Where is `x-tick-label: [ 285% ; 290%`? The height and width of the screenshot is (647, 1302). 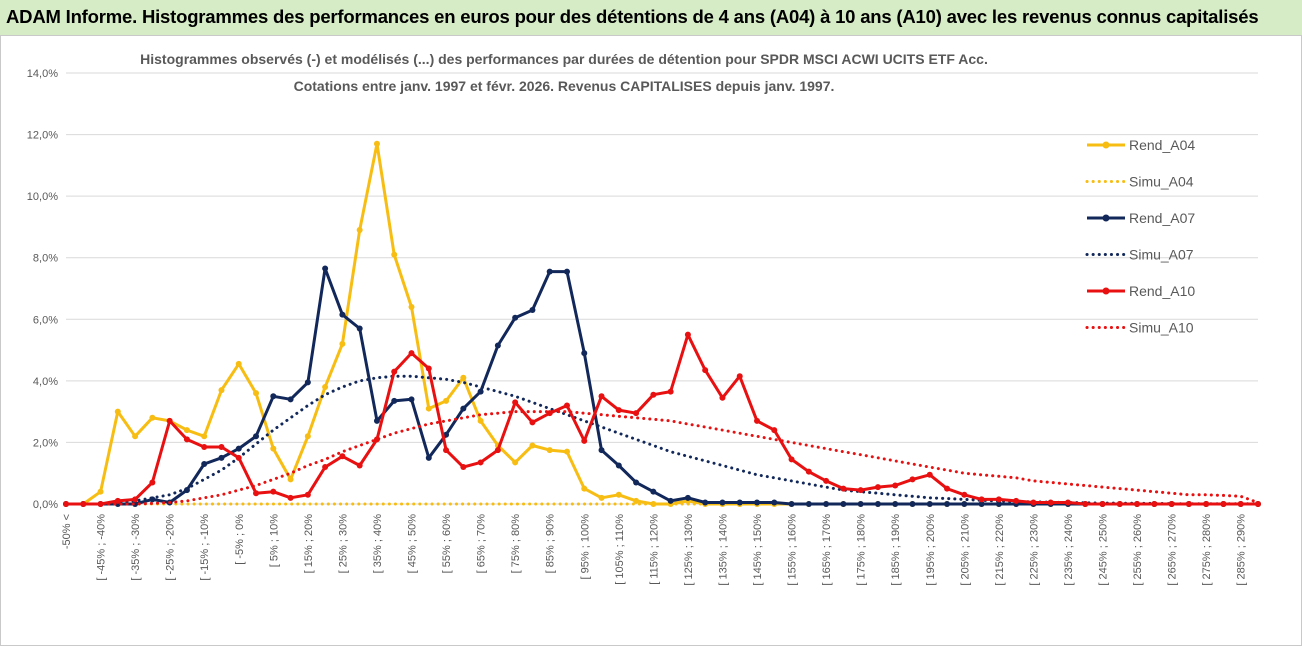 x-tick-label: [ 285% ; 290% is located at coordinates (1242, 550).